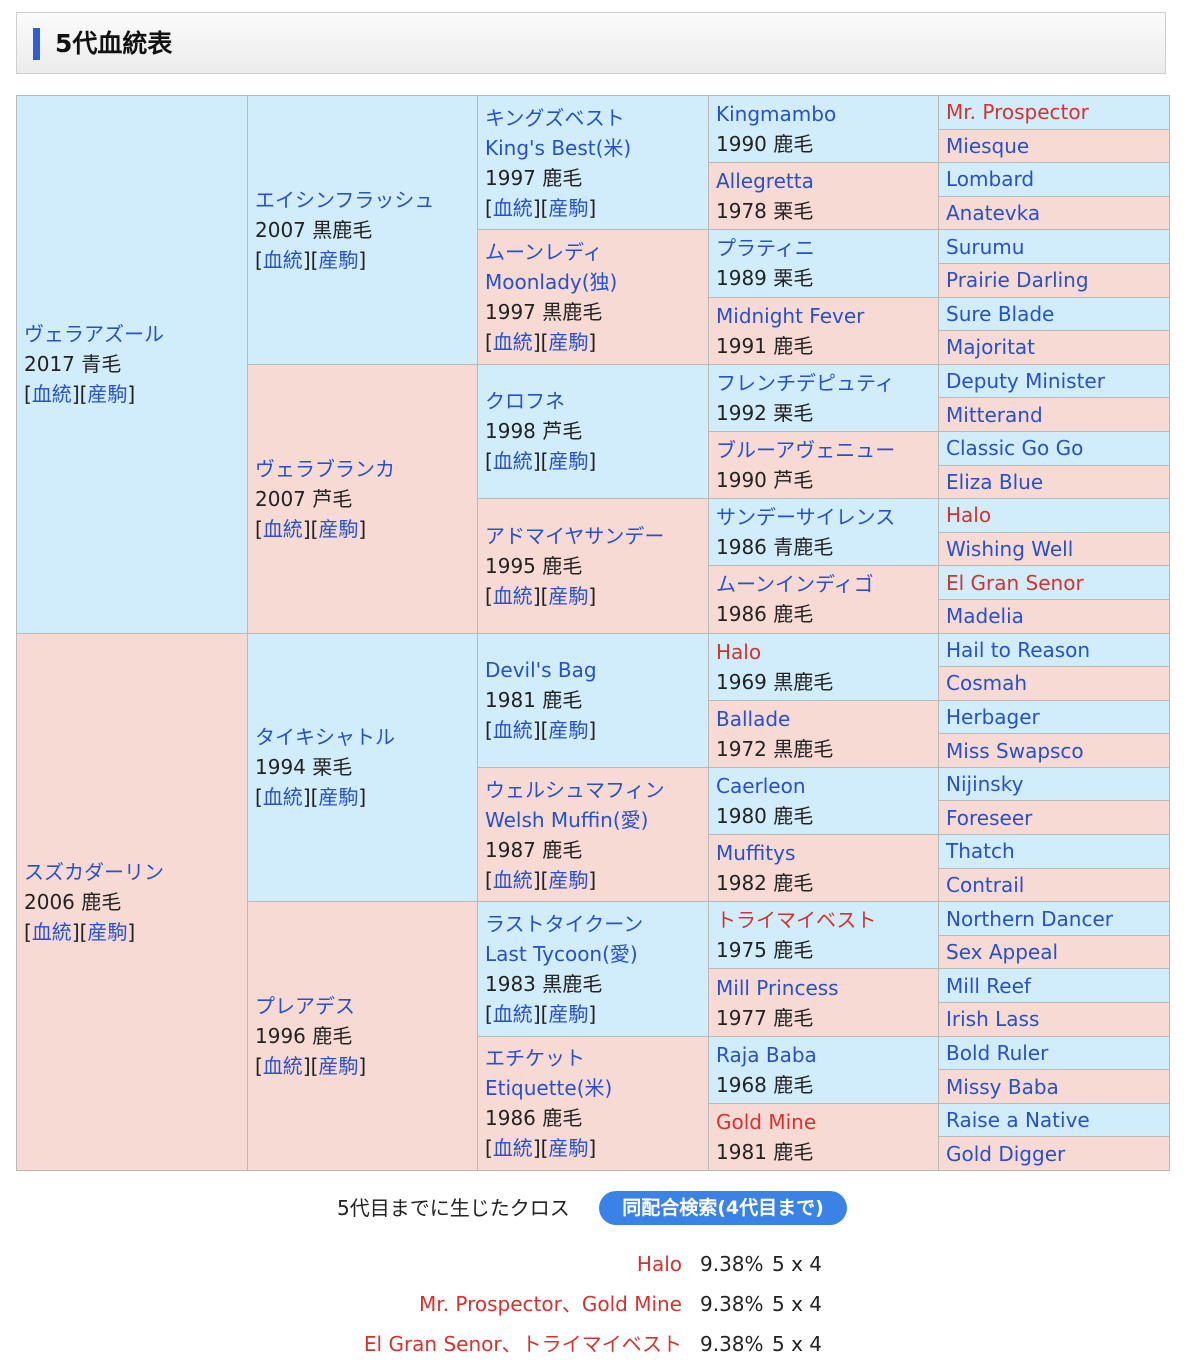 This screenshot has height=1370, width=1192. What do you see at coordinates (1015, 448) in the screenshot?
I see `horse-name: Classic Go Go` at bounding box center [1015, 448].